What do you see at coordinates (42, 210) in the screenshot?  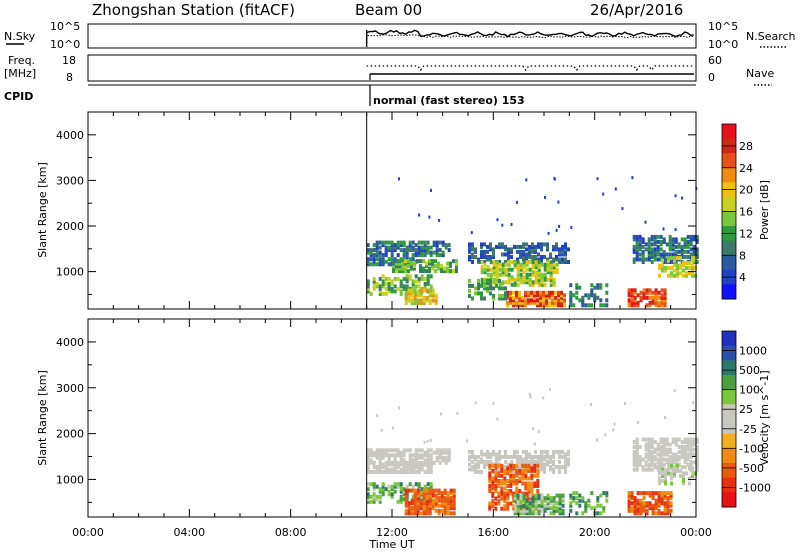 I see `power-ylabel: Slant Range [km]` at bounding box center [42, 210].